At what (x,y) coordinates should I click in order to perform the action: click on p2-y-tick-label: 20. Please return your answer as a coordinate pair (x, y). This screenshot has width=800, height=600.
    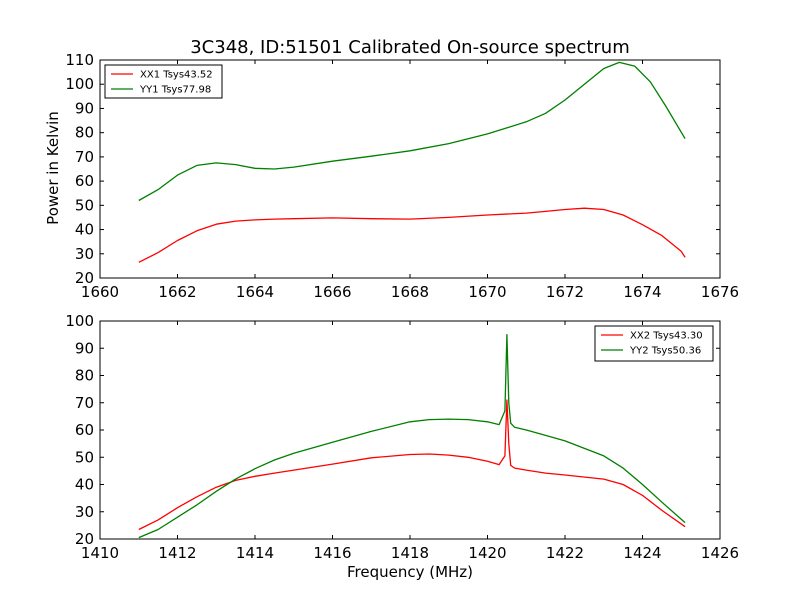
    Looking at the image, I should click on (84, 539).